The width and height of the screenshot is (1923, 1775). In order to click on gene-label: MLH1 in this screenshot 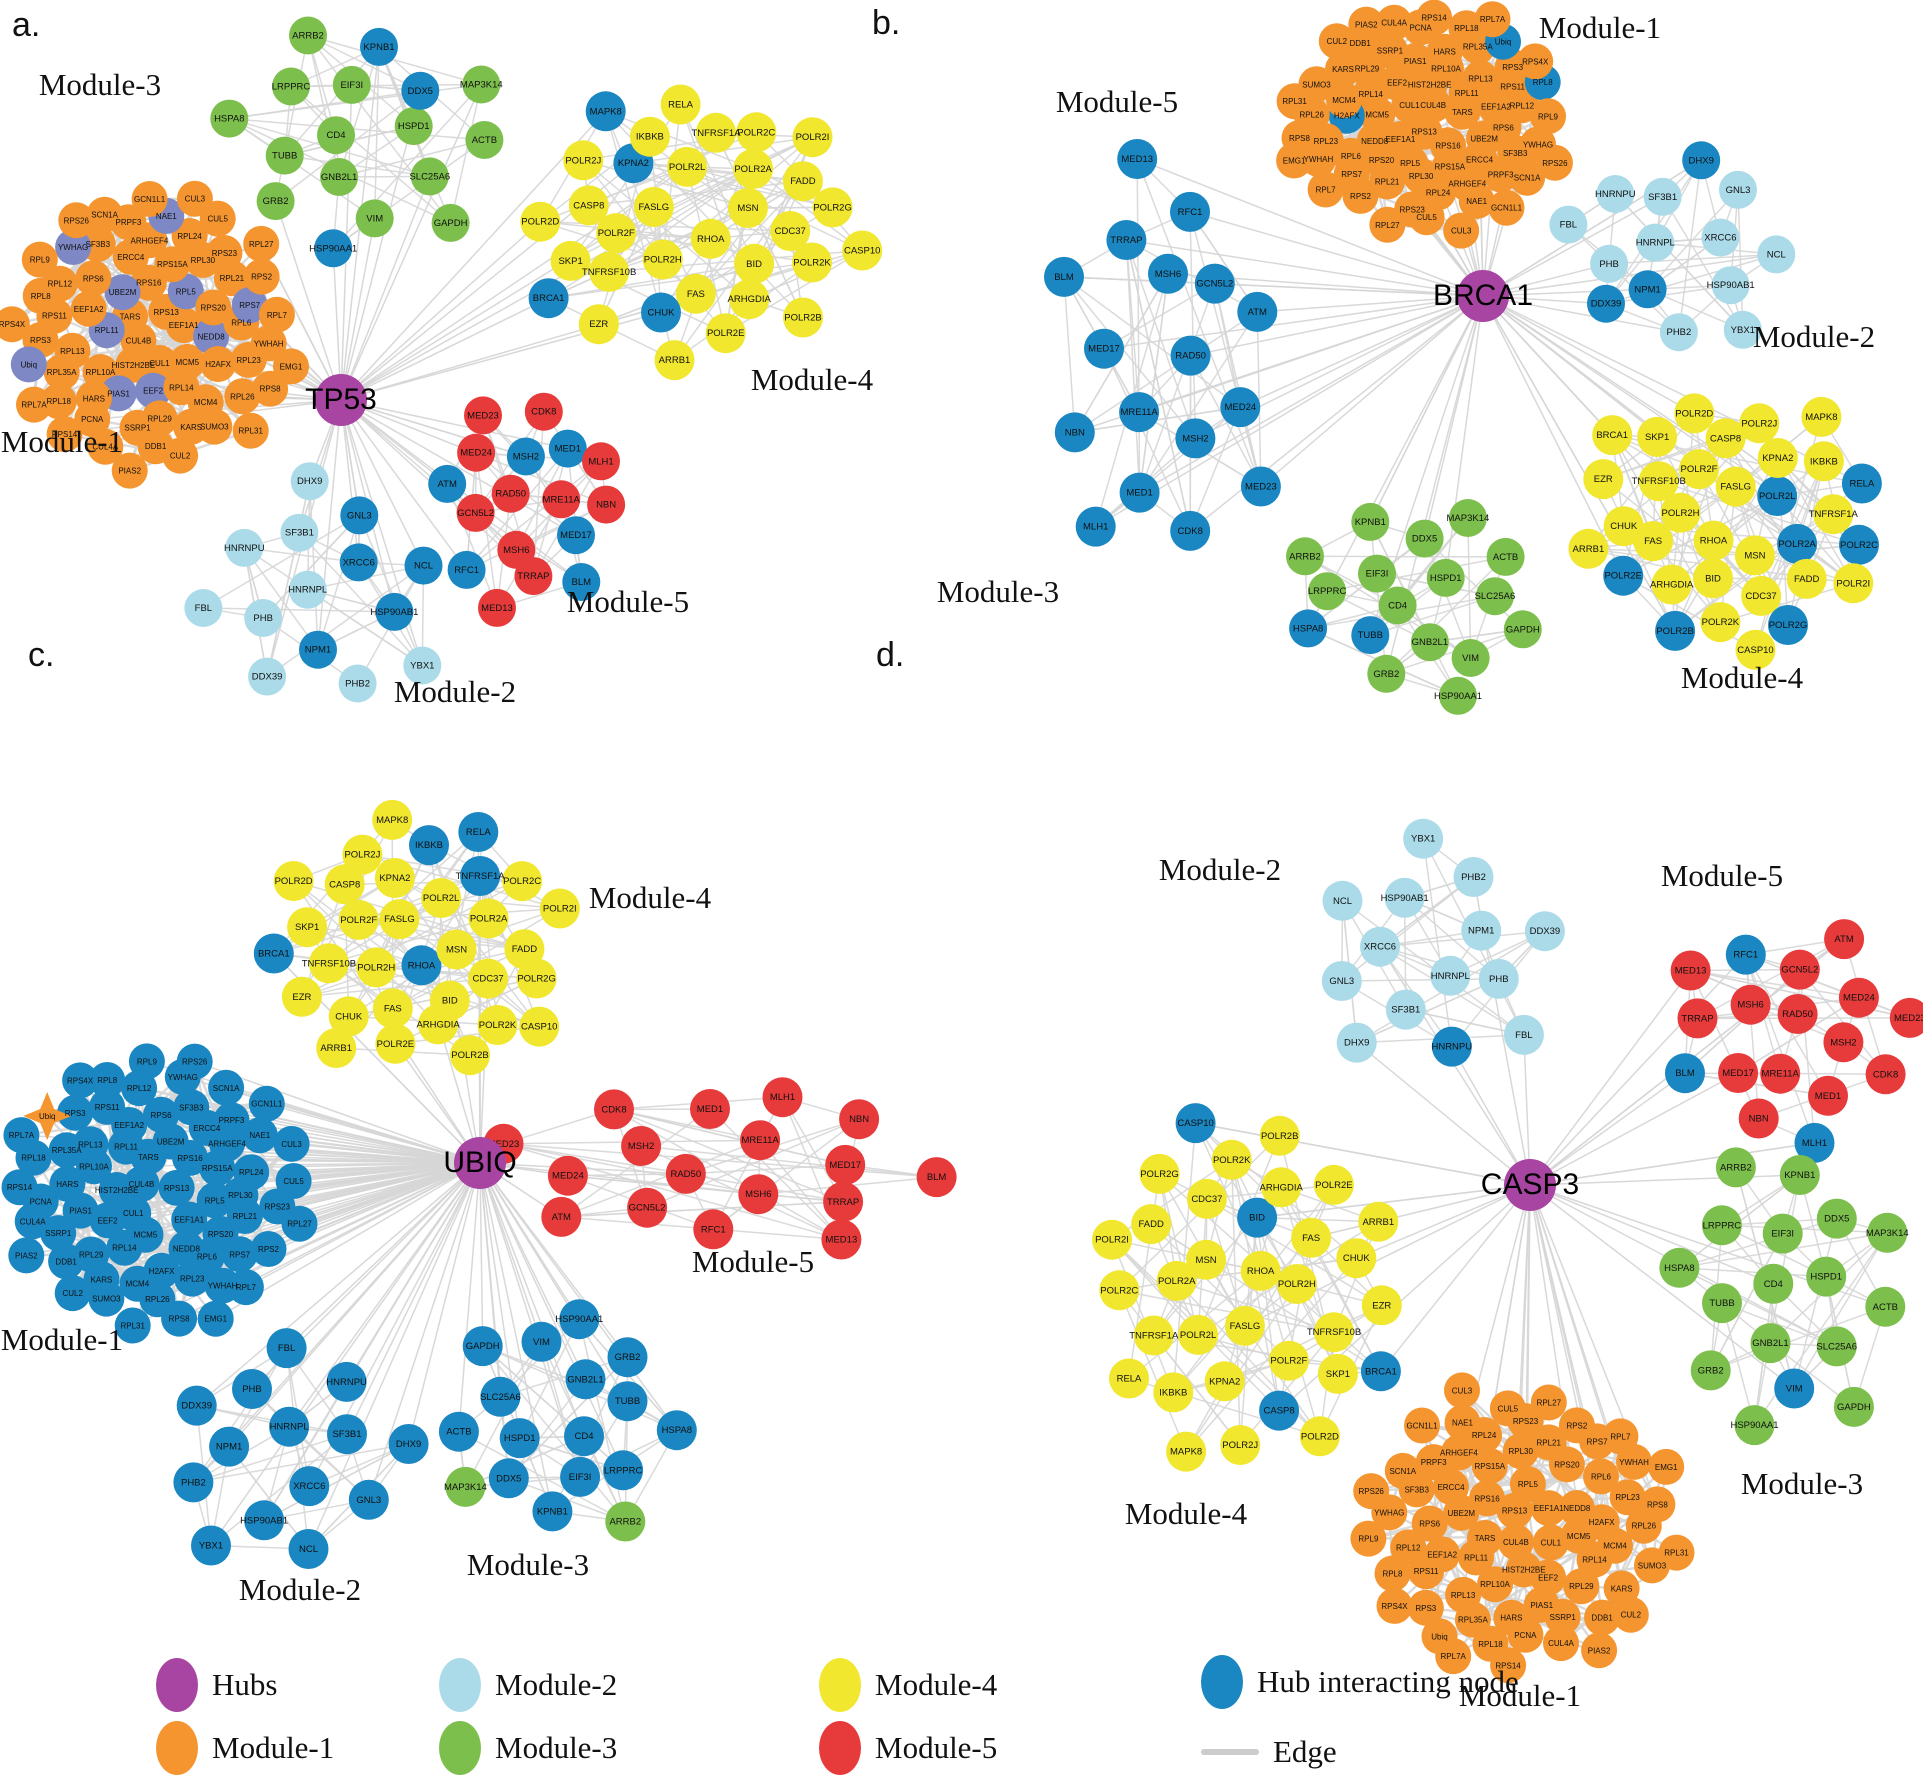, I will do `click(600, 461)`.